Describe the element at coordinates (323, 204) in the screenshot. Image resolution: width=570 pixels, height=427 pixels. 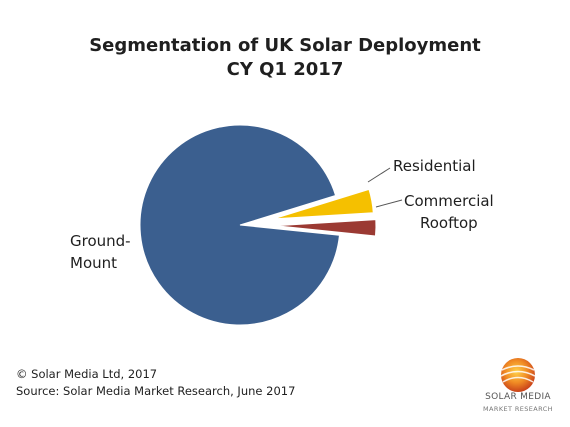
I see `pie-slice-residential` at that location.